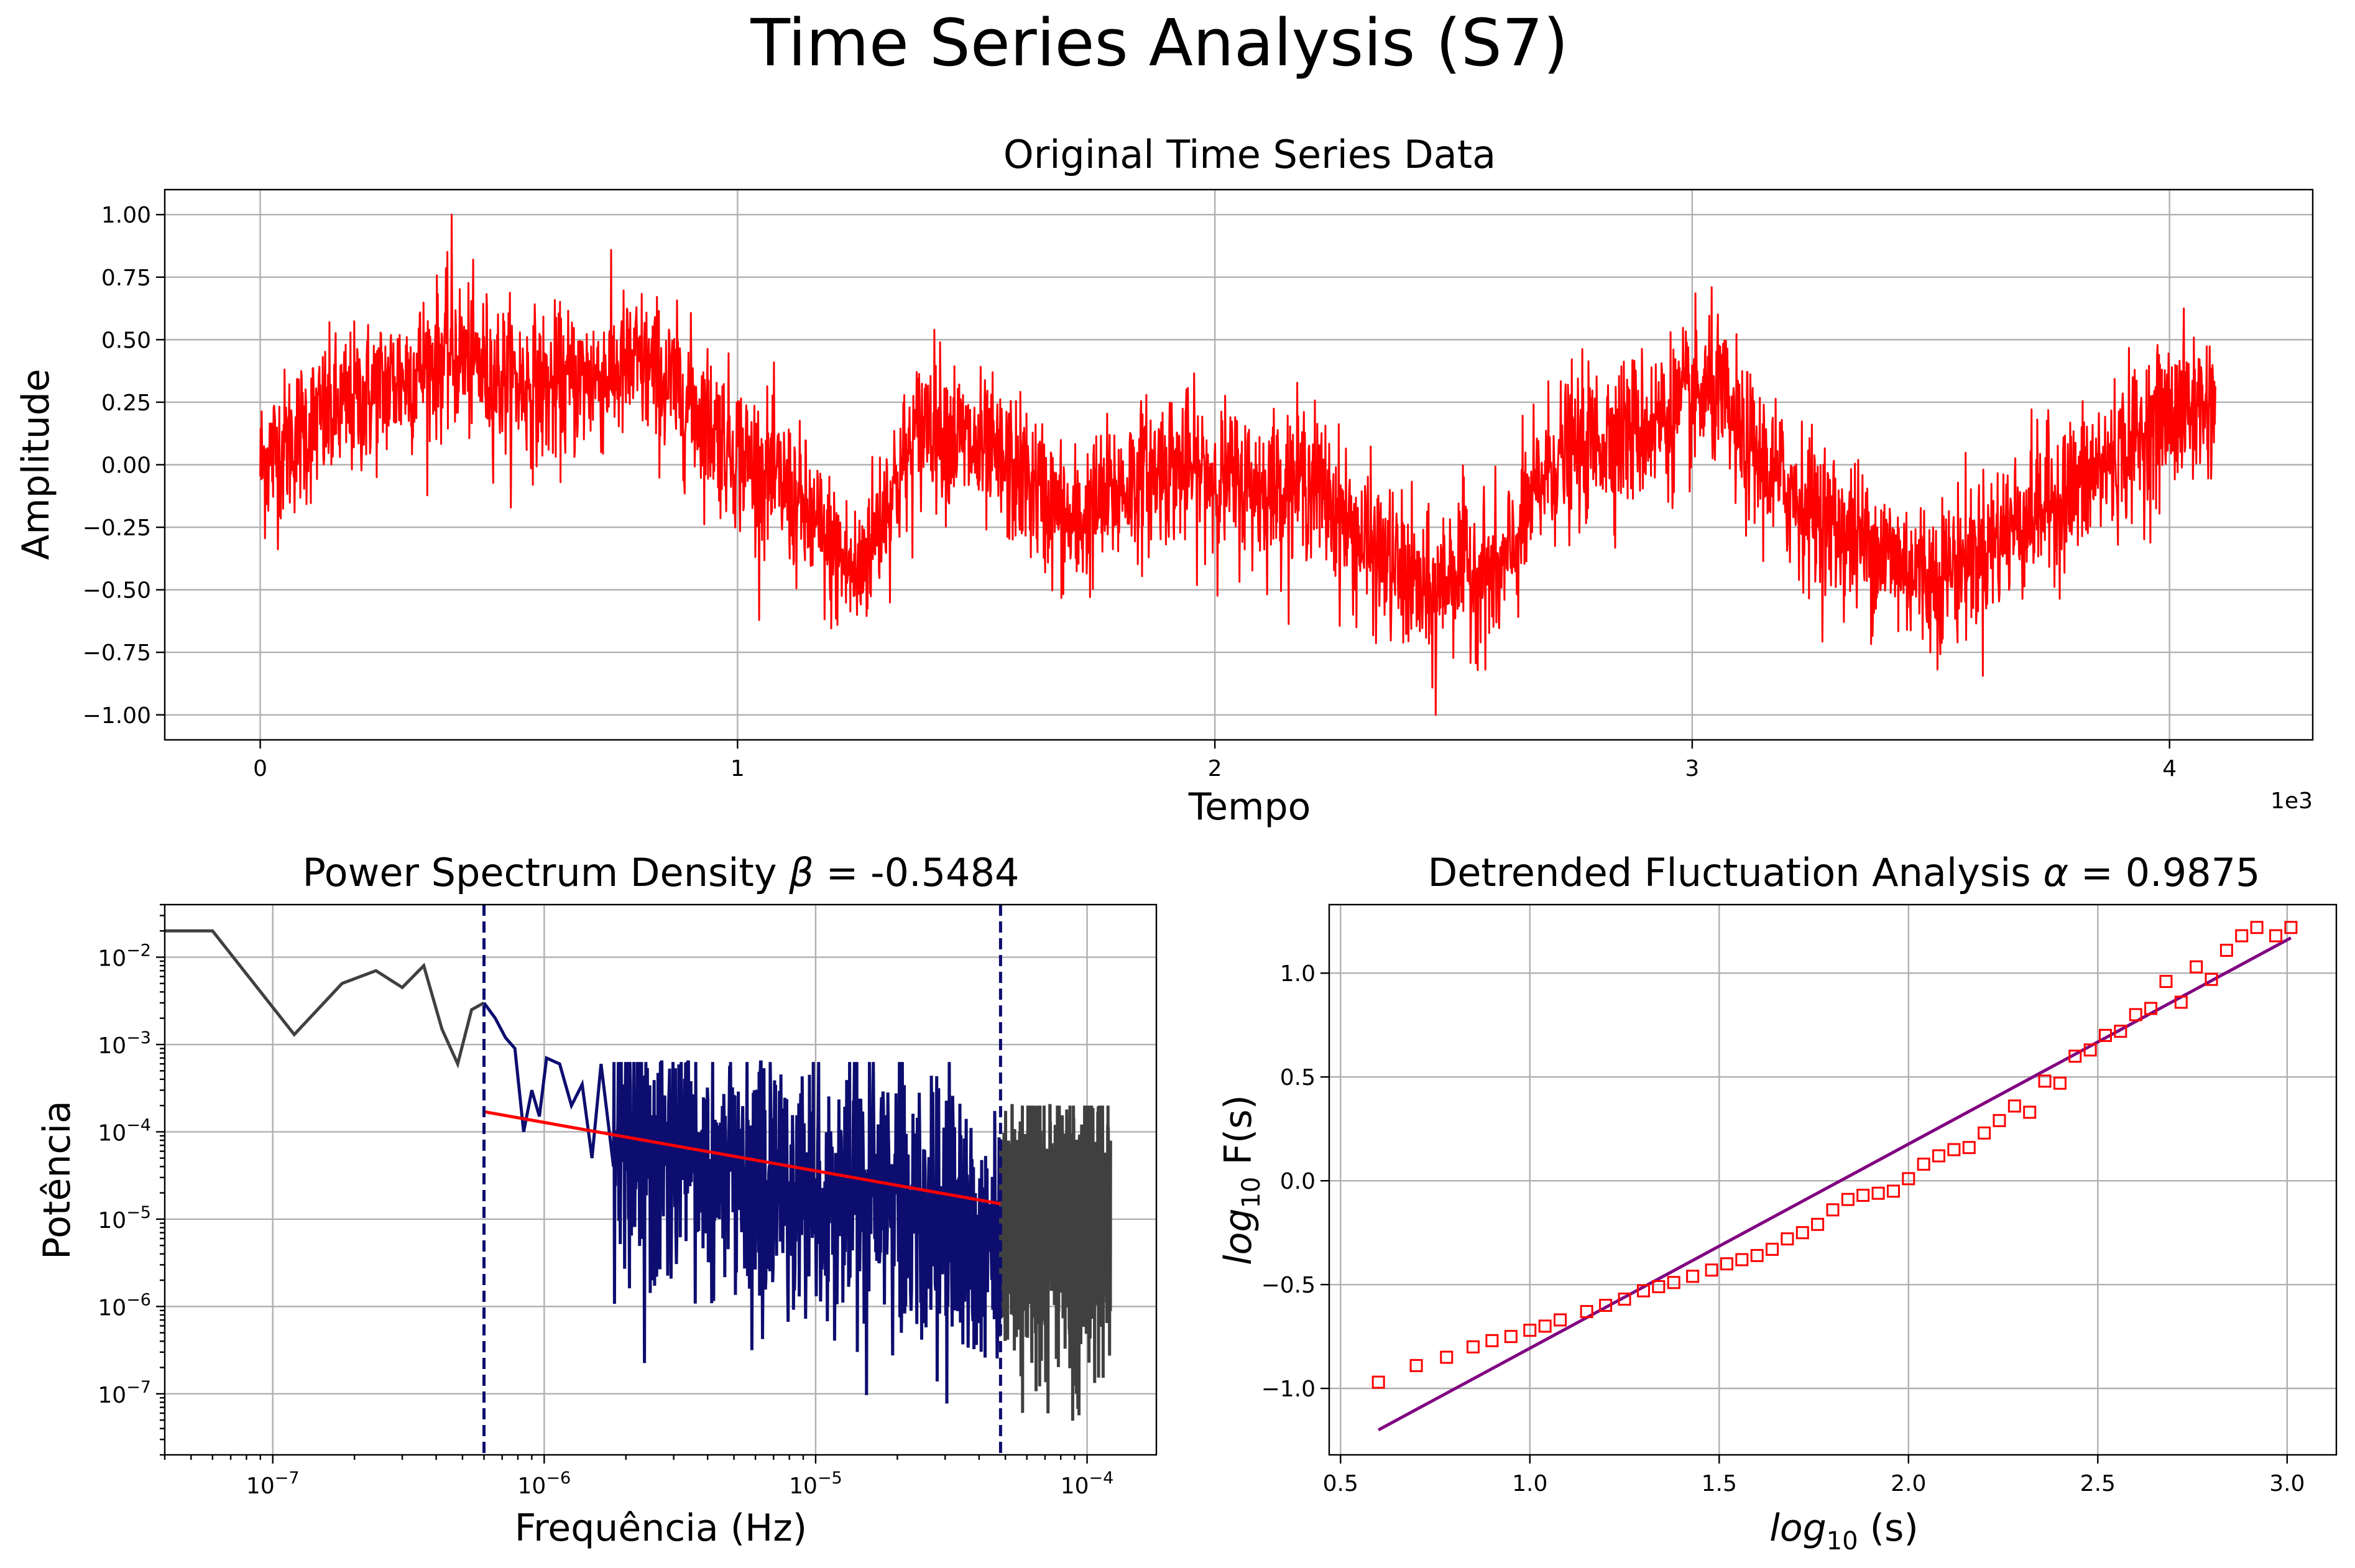 This screenshot has width=2355, height=1568. What do you see at coordinates (1249, 154) in the screenshot?
I see `time-series-title: Original Time Series Data` at bounding box center [1249, 154].